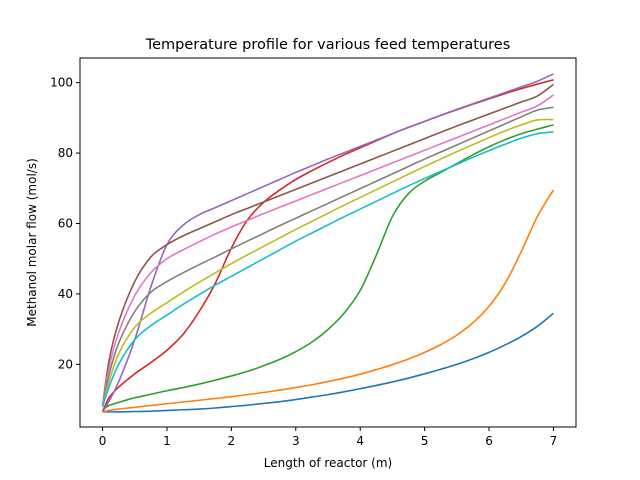 Image resolution: width=640 pixels, height=480 pixels. Describe the element at coordinates (296, 441) in the screenshot. I see `x-tick-label: 3` at that location.